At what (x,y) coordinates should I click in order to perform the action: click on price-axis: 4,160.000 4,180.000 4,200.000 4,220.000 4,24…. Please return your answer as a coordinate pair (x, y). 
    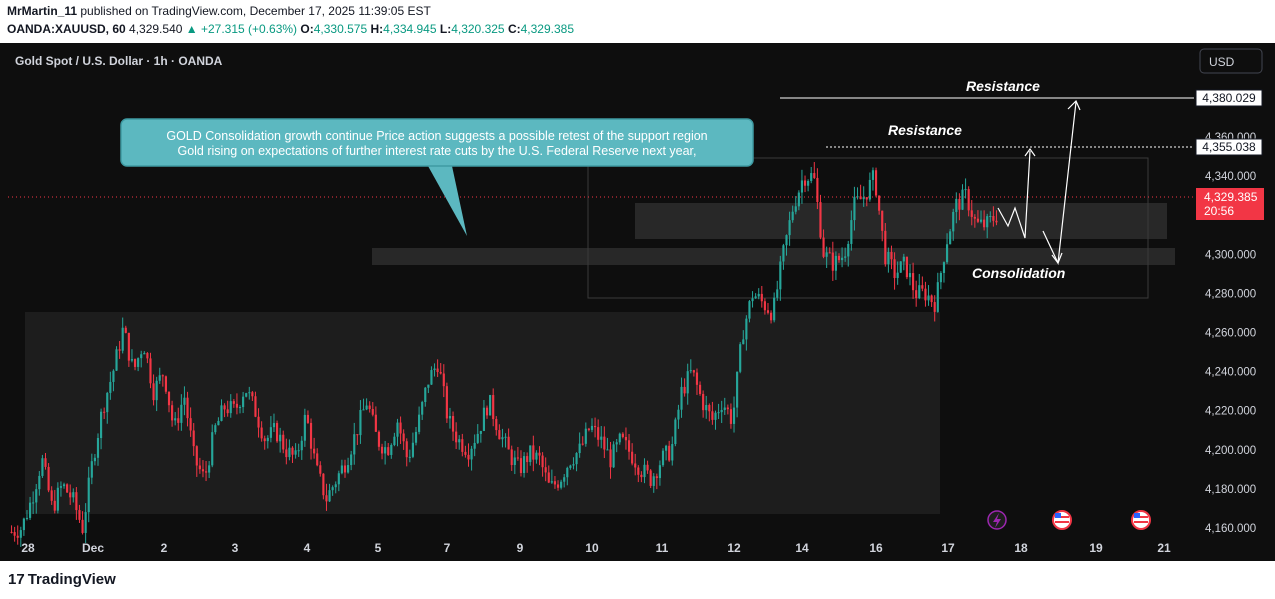
    Looking at the image, I should click on (1230, 333).